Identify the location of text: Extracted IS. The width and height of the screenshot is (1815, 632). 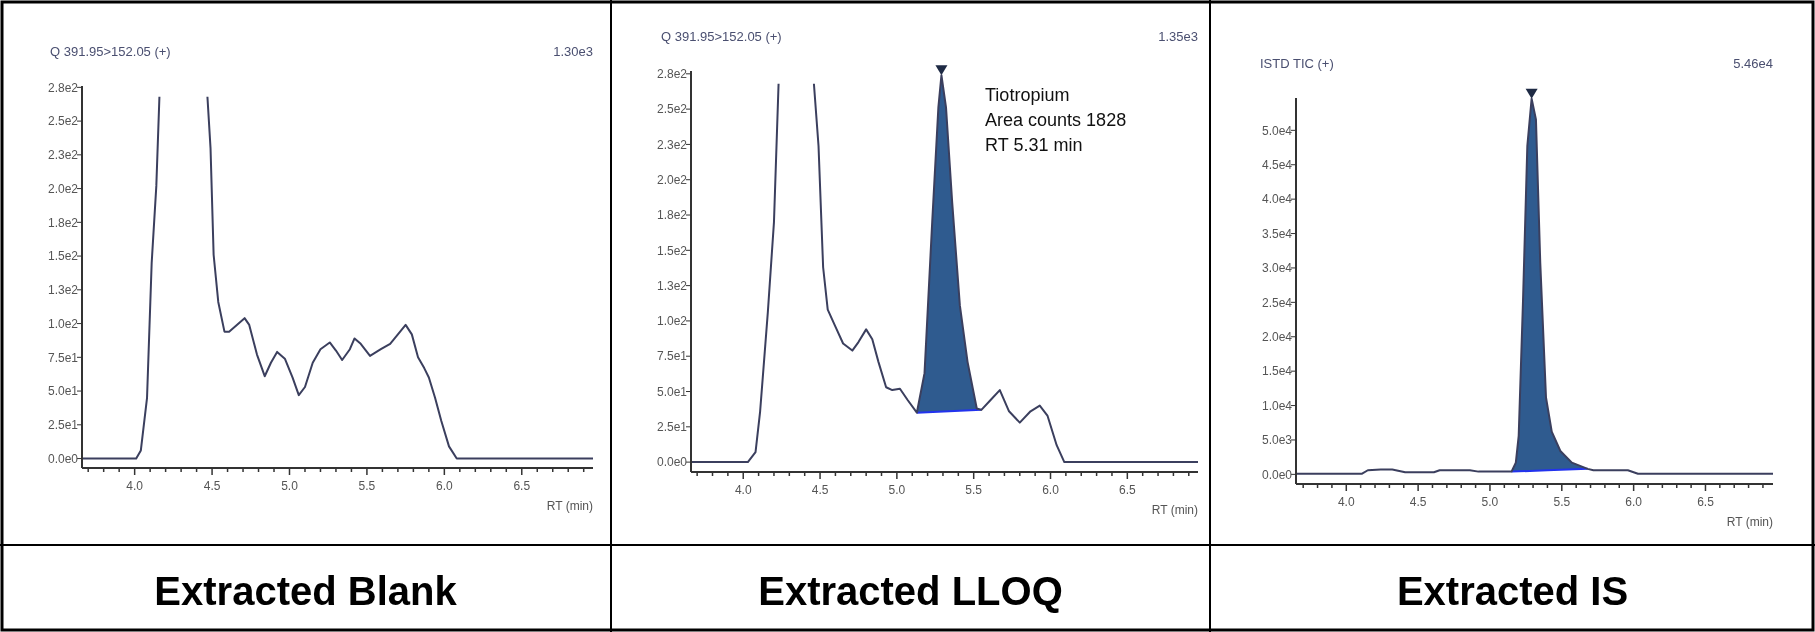
(1512, 591).